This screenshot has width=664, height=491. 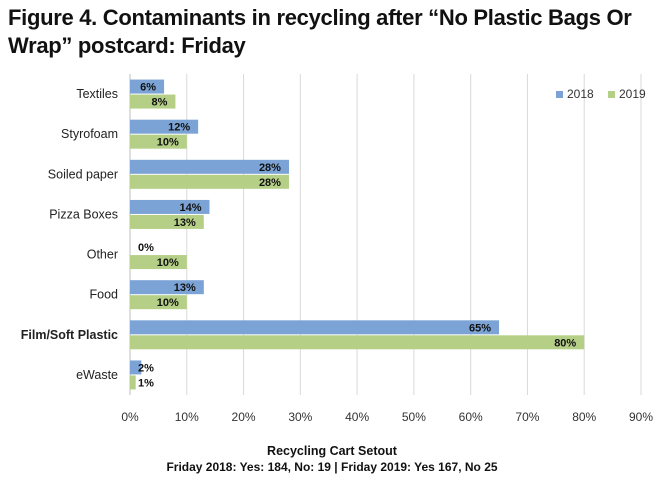 I want to click on x-tick-label: 40%, so click(x=357, y=417).